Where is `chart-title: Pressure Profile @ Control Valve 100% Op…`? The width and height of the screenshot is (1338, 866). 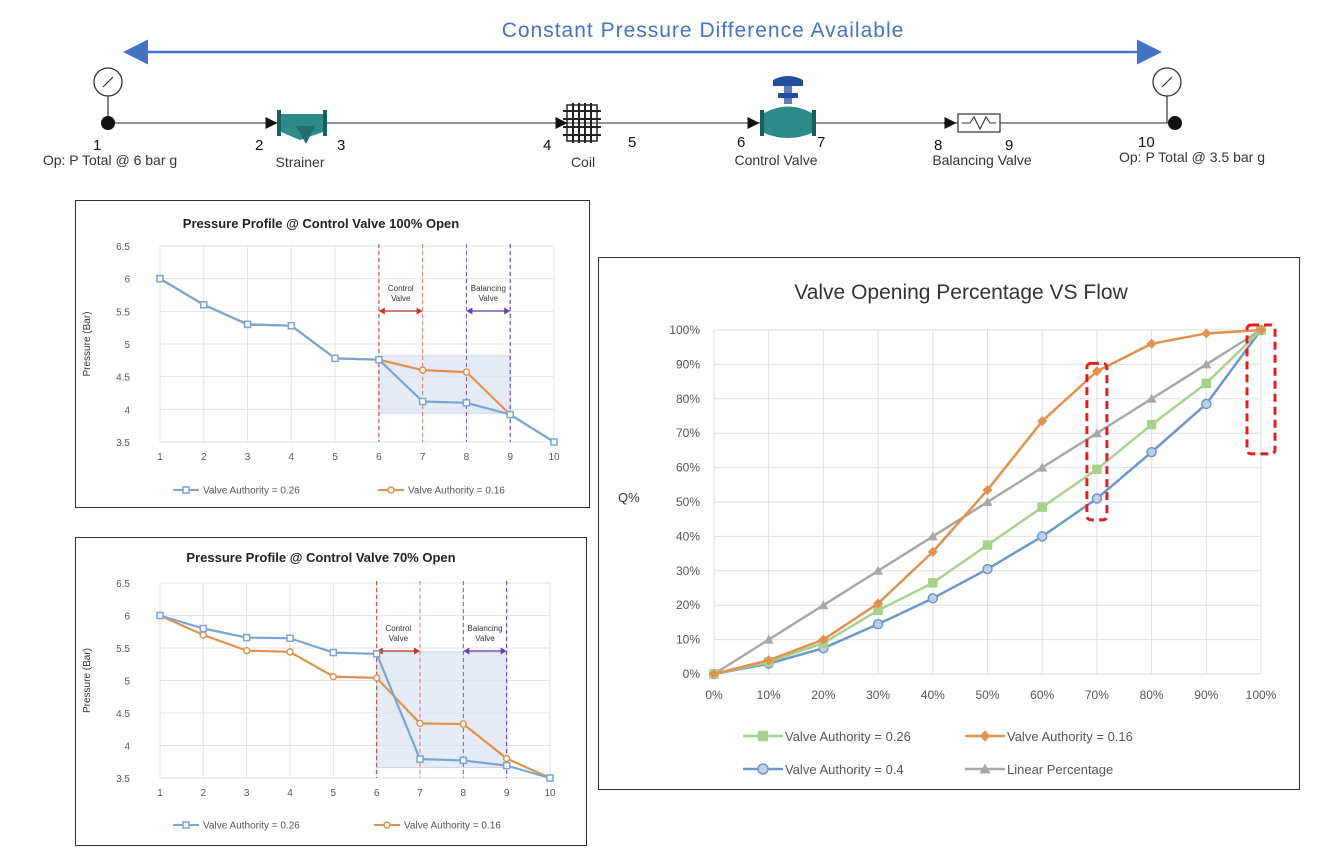
chart-title: Pressure Profile @ Control Valve 100% Op… is located at coordinates (321, 223).